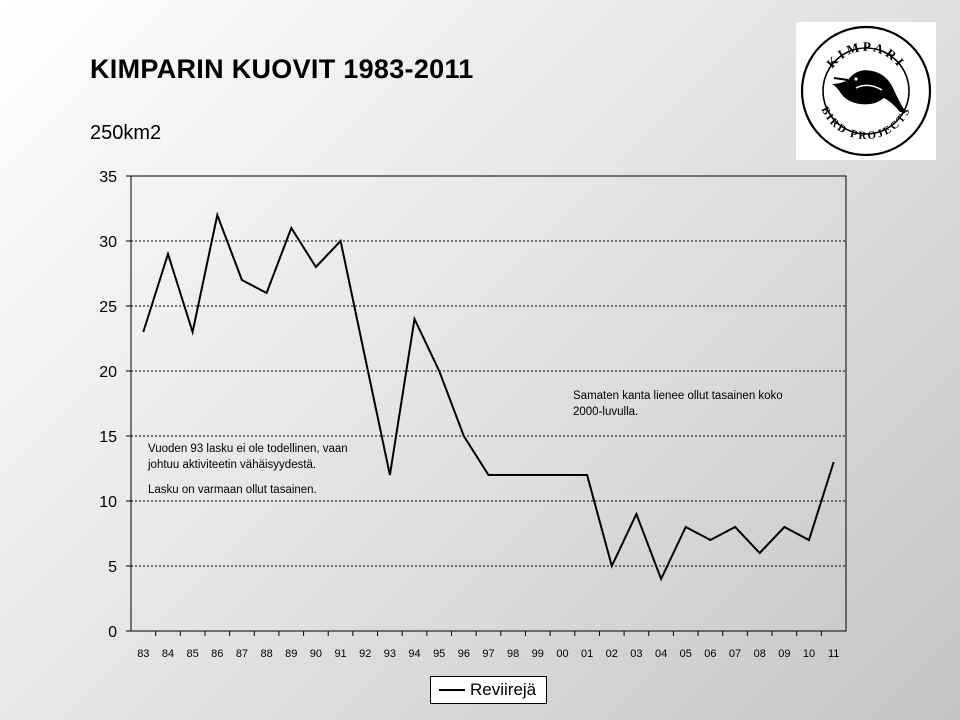 Image resolution: width=960 pixels, height=720 pixels. Describe the element at coordinates (340, 654) in the screenshot. I see `x-tick-label: 91` at that location.